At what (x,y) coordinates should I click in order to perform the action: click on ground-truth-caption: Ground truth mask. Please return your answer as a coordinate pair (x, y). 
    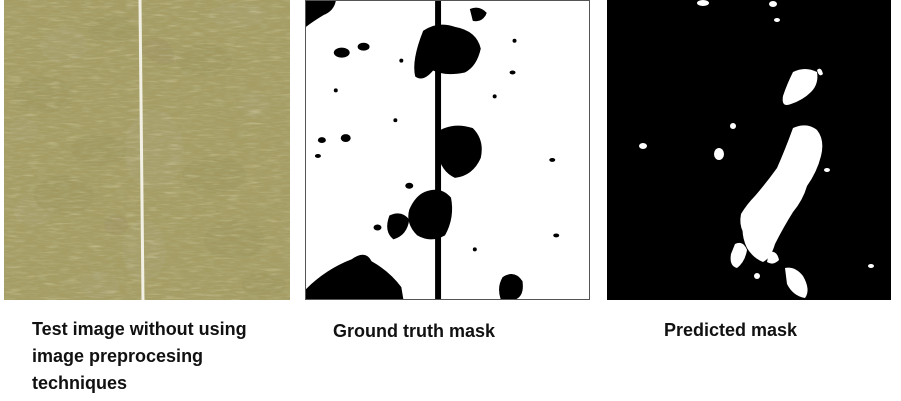
    Looking at the image, I should click on (414, 331).